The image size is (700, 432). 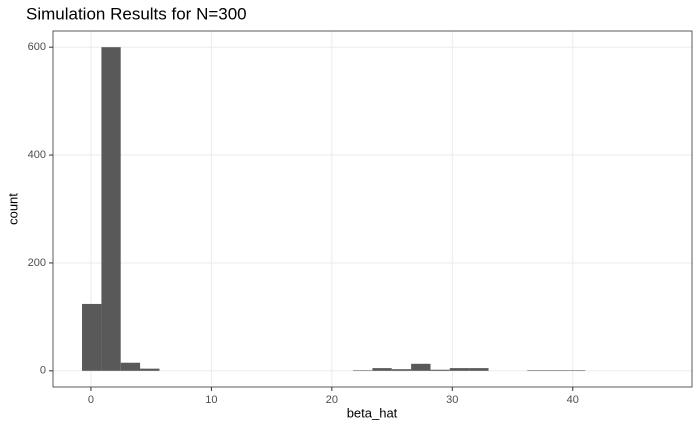 I want to click on x-axis-label: beta_hat, so click(x=372, y=412).